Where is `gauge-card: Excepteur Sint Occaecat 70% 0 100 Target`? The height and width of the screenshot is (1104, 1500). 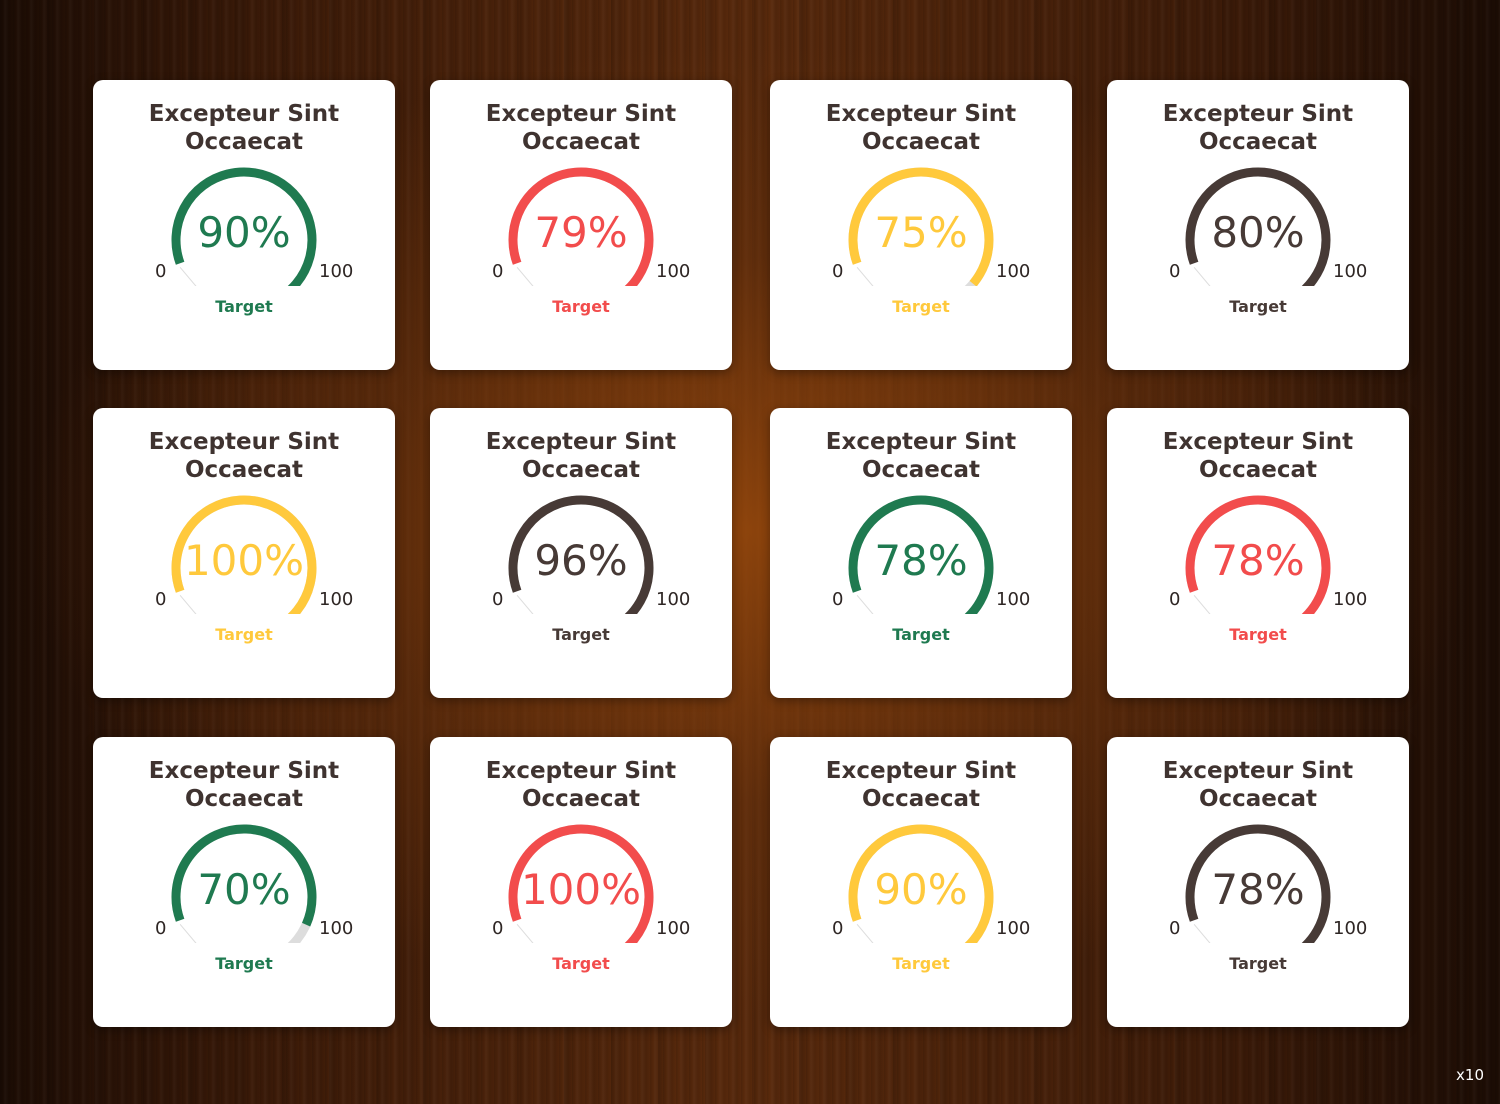
gauge-card: Excepteur Sint Occaecat 70% 0 100 Target is located at coordinates (244, 882).